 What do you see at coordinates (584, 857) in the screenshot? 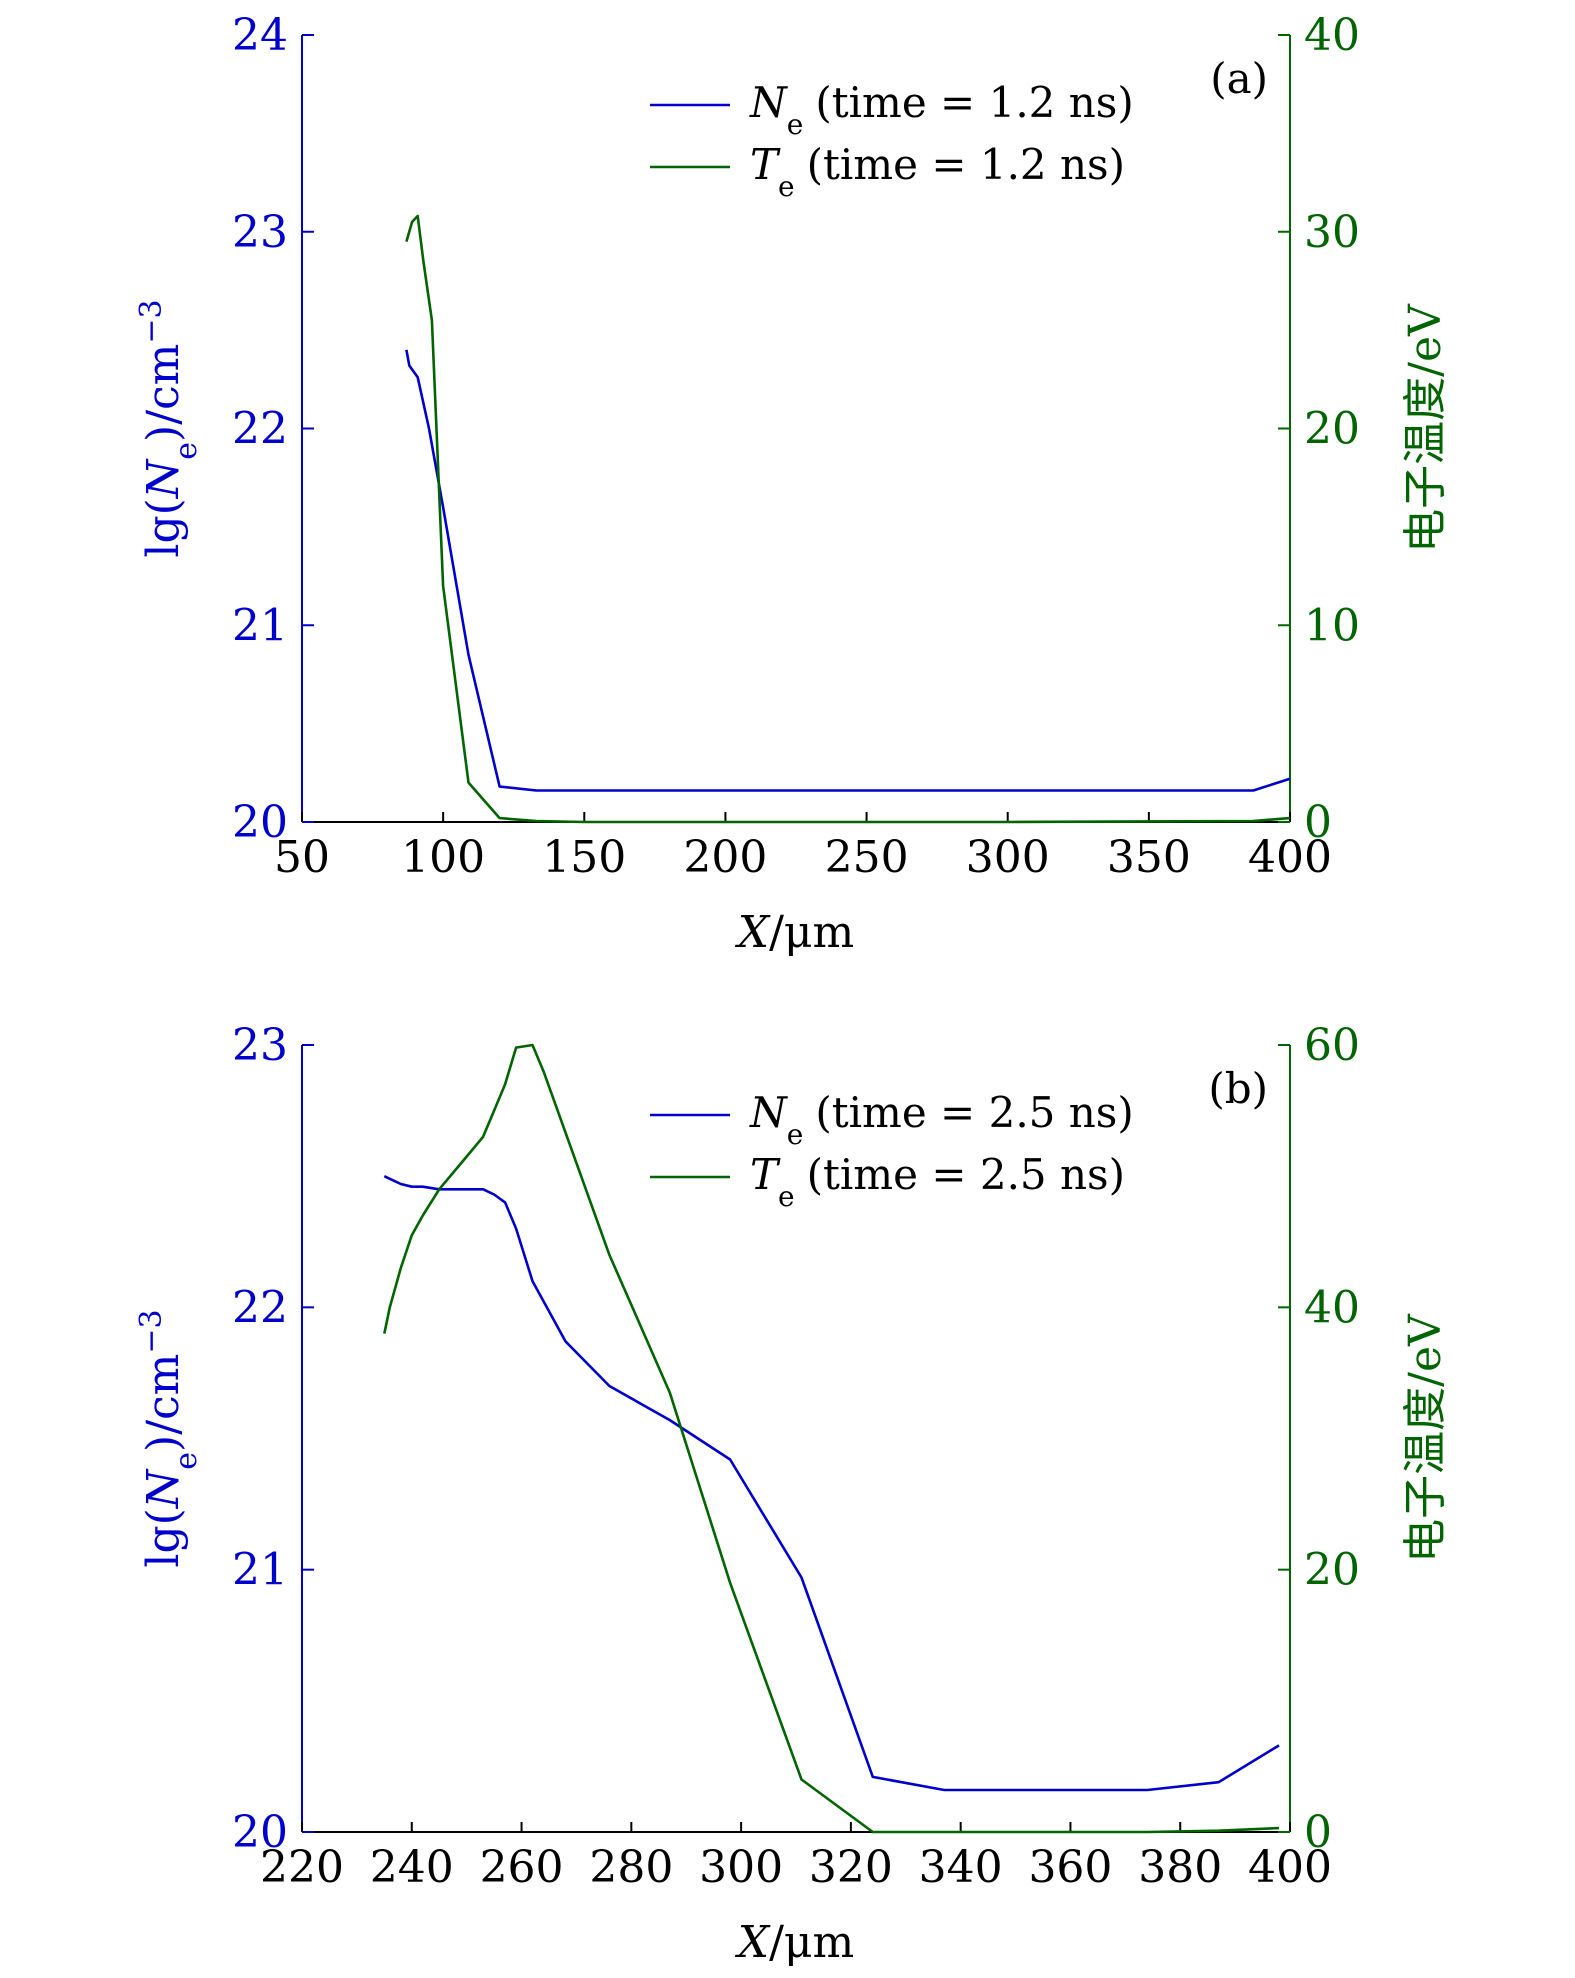
I see `x-tick-label: 150` at bounding box center [584, 857].